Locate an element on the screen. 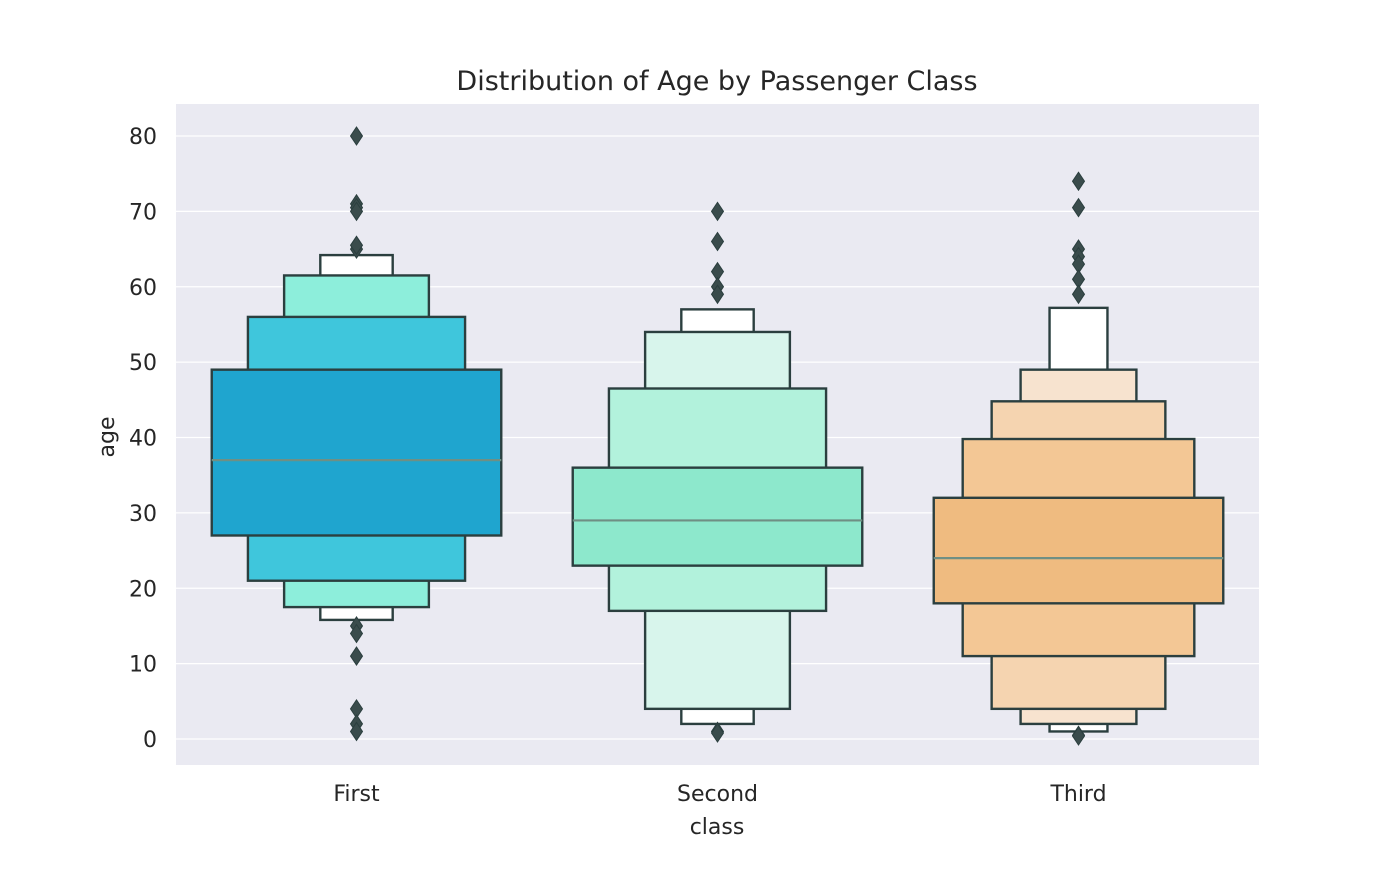 The image size is (1400, 875). y-tick-label-60: 60 is located at coordinates (143, 288).